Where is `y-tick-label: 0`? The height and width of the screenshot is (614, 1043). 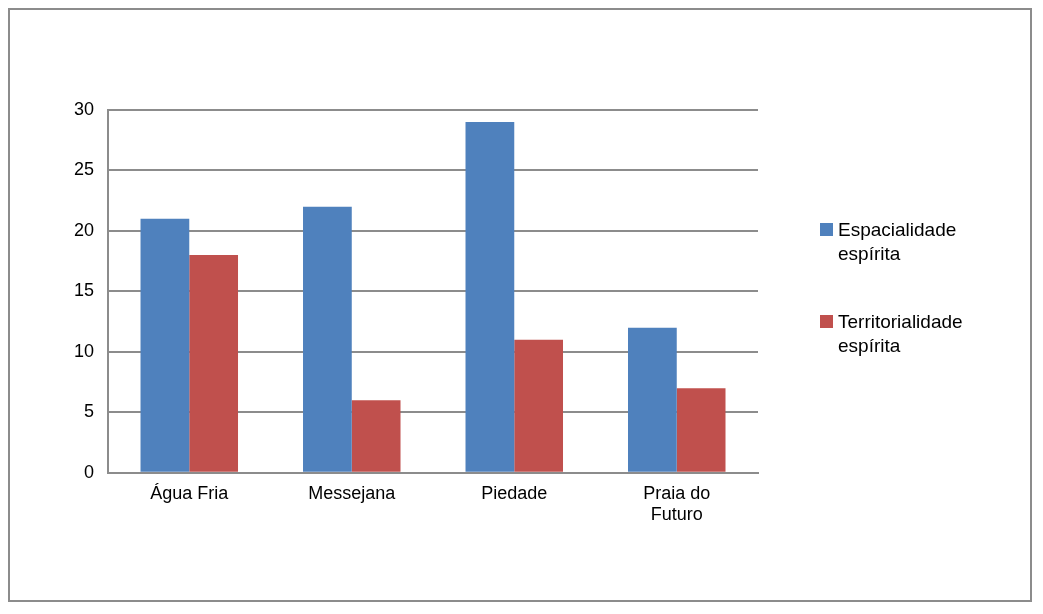 y-tick-label: 0 is located at coordinates (89, 471).